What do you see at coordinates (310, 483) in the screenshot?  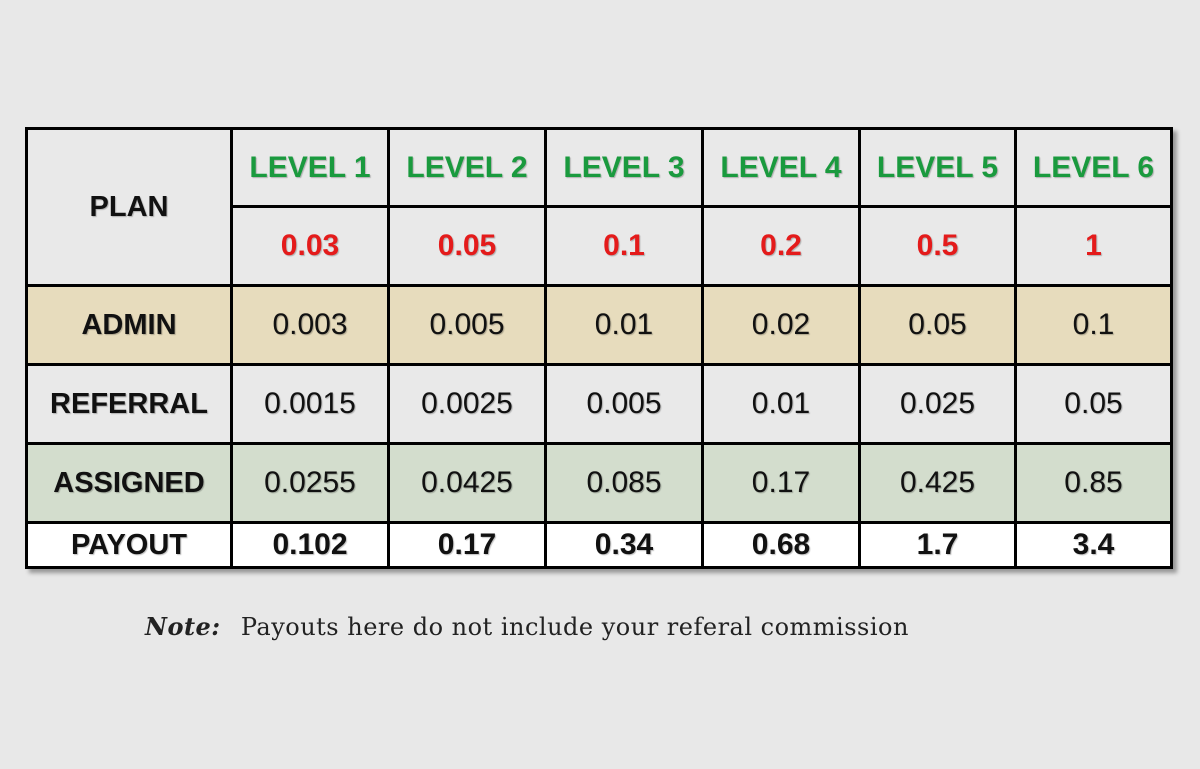 I see `table-cell: 0.0255` at bounding box center [310, 483].